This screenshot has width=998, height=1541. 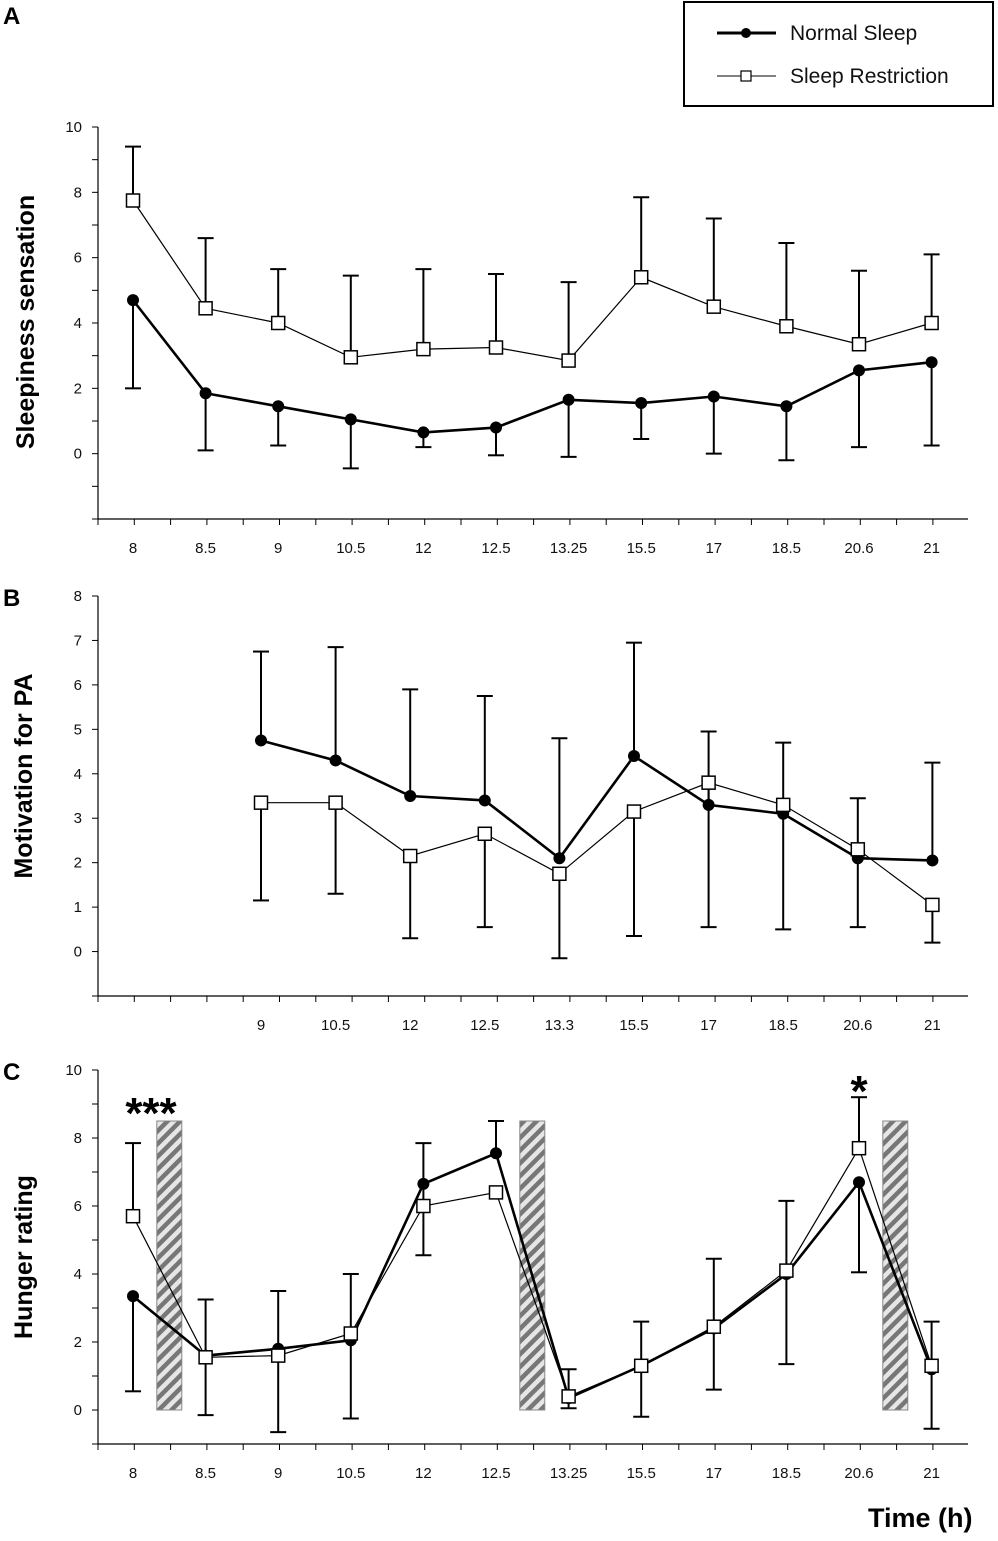 What do you see at coordinates (78, 729) in the screenshot?
I see `y-tick-label: 5` at bounding box center [78, 729].